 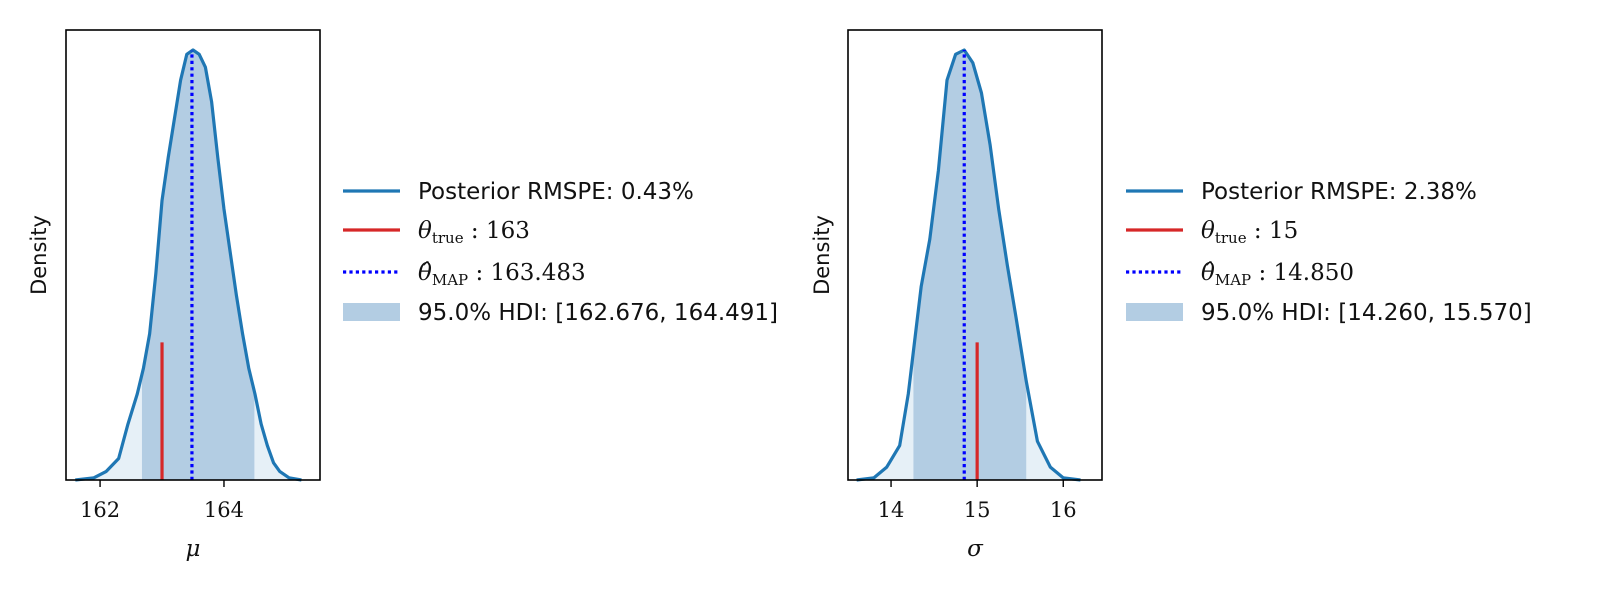 What do you see at coordinates (891, 510) in the screenshot?
I see `x-tick-label: 14` at bounding box center [891, 510].